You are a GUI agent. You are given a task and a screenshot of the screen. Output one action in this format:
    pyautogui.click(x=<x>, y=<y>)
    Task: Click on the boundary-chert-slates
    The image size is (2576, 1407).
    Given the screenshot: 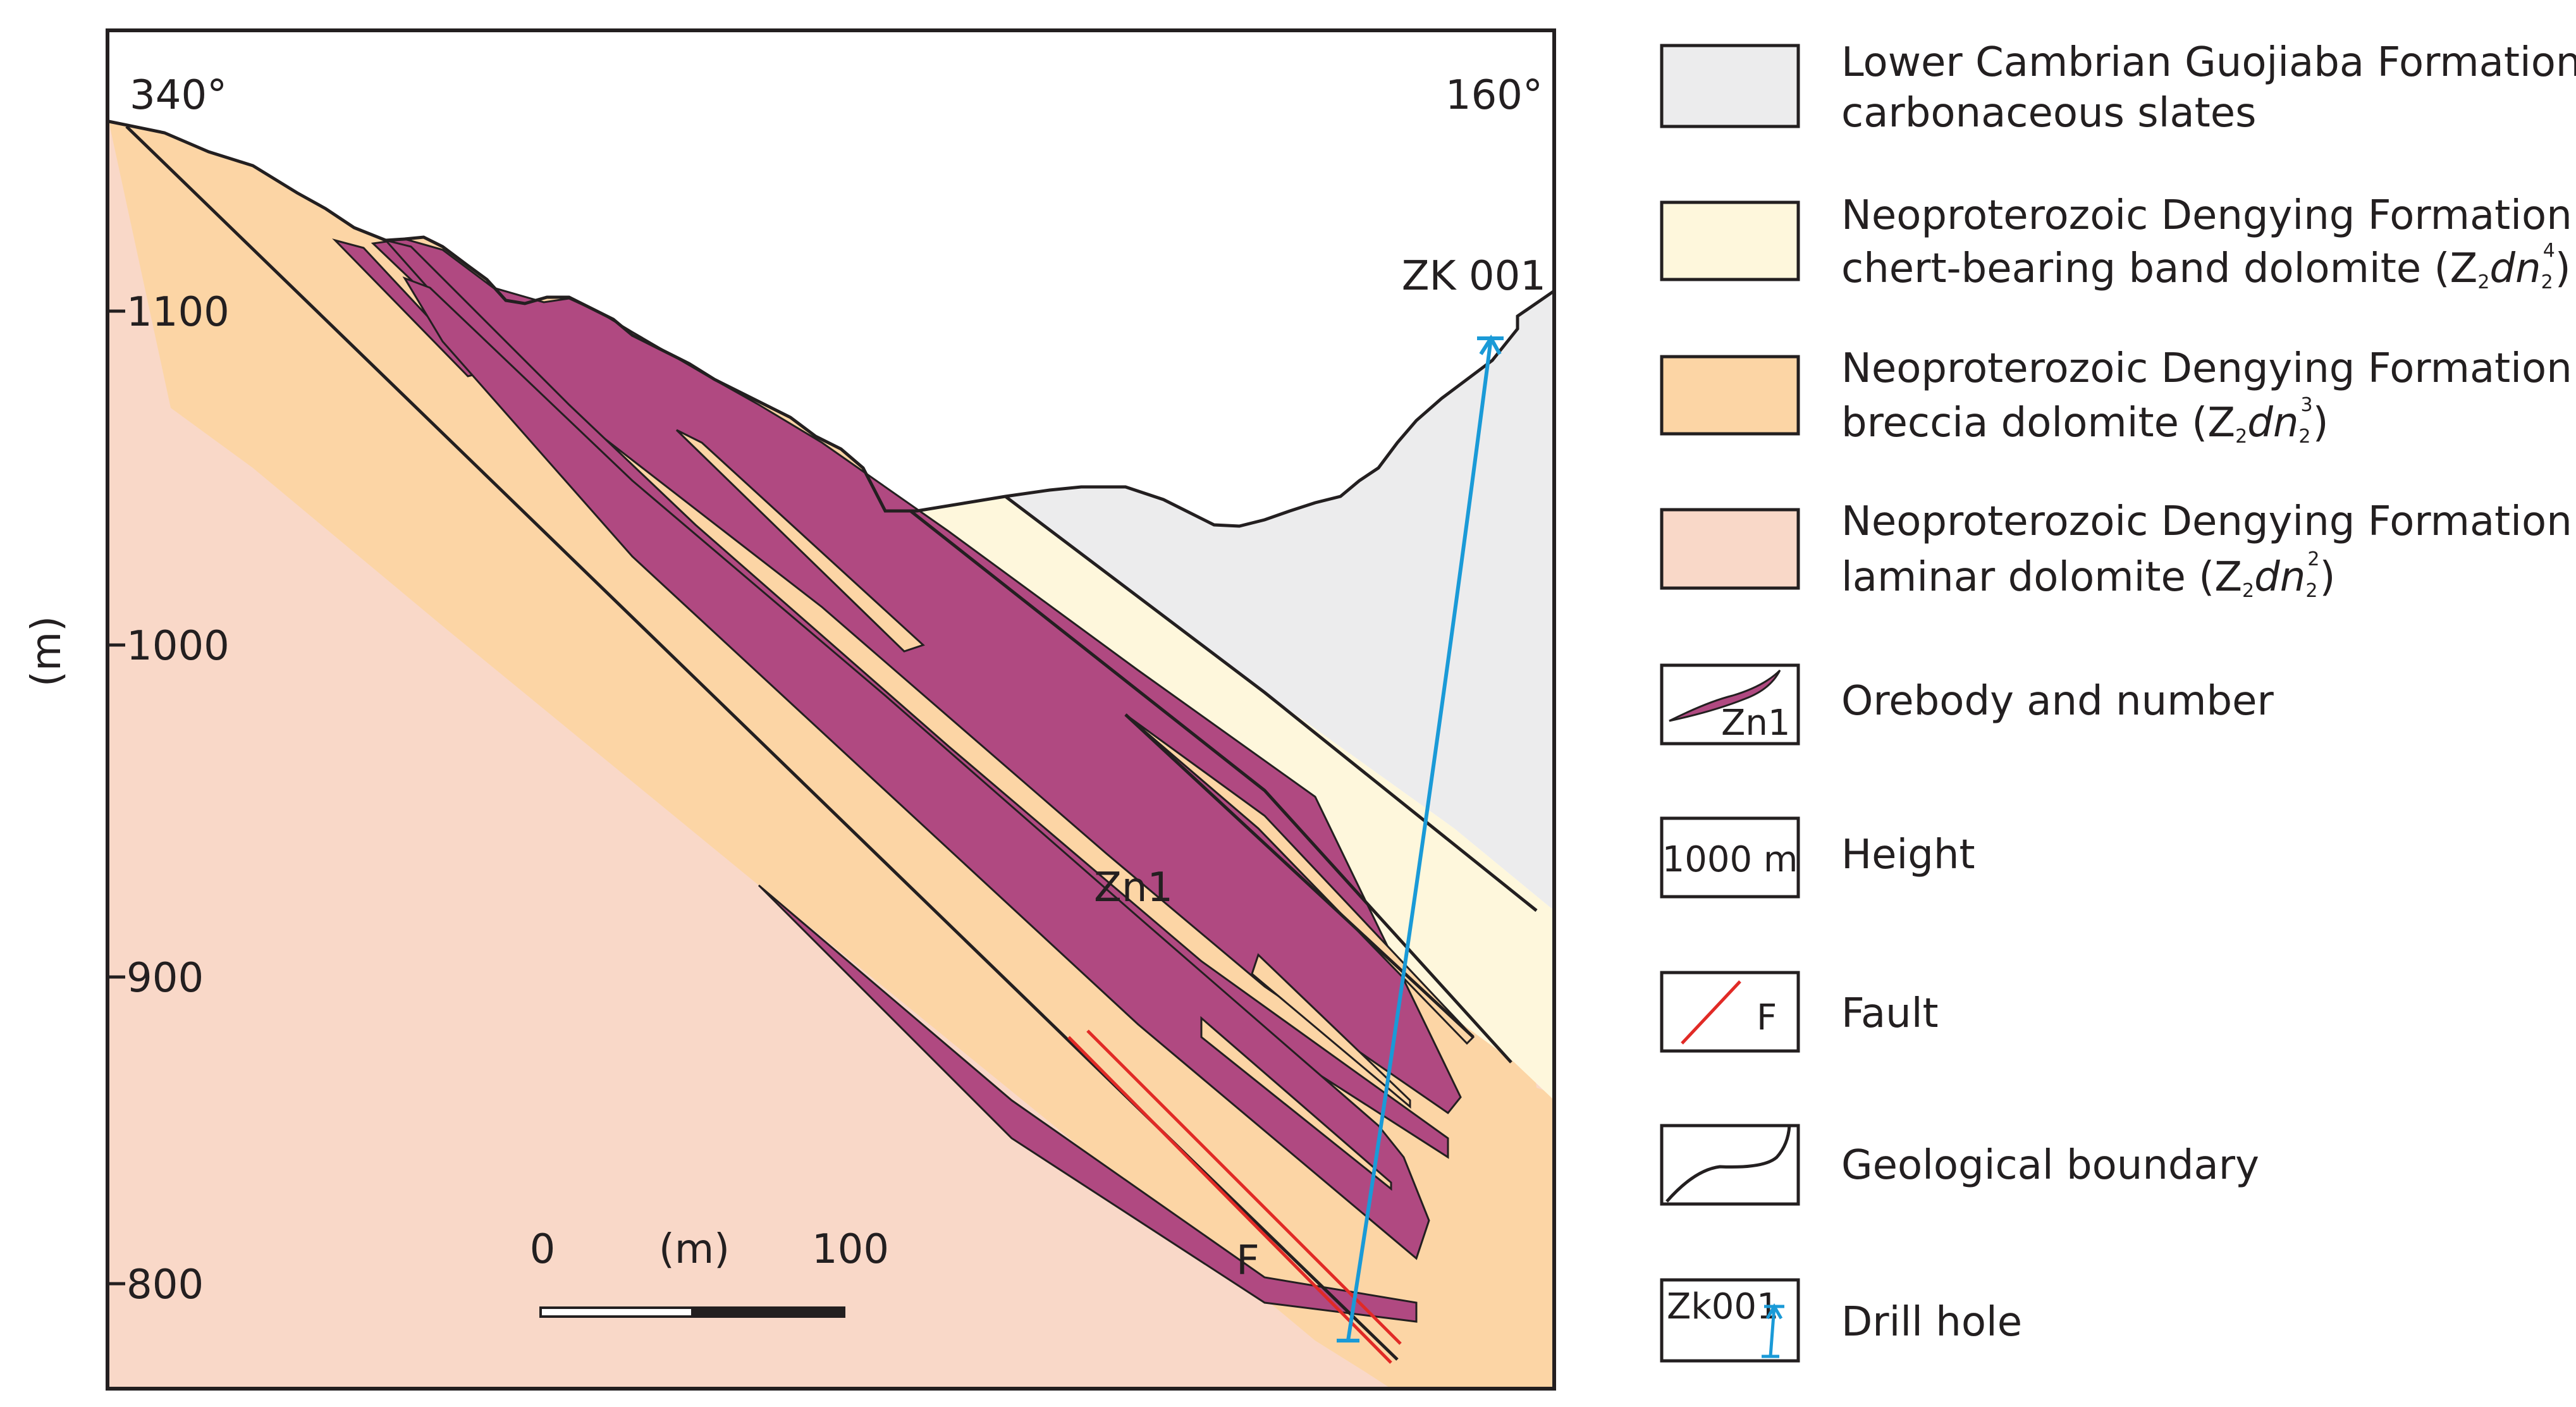 What is the action you would take?
    pyautogui.click(x=1271, y=703)
    